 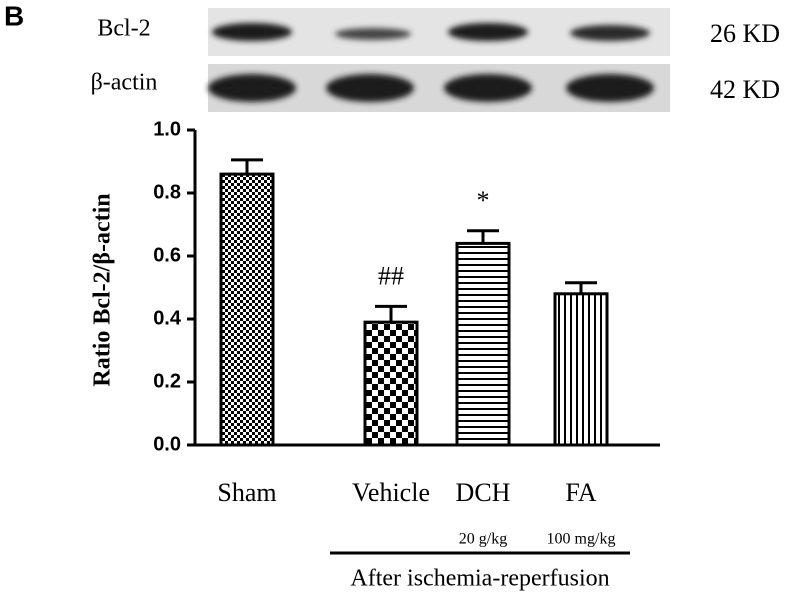 I want to click on blot-size: 42 KD, so click(x=745, y=89).